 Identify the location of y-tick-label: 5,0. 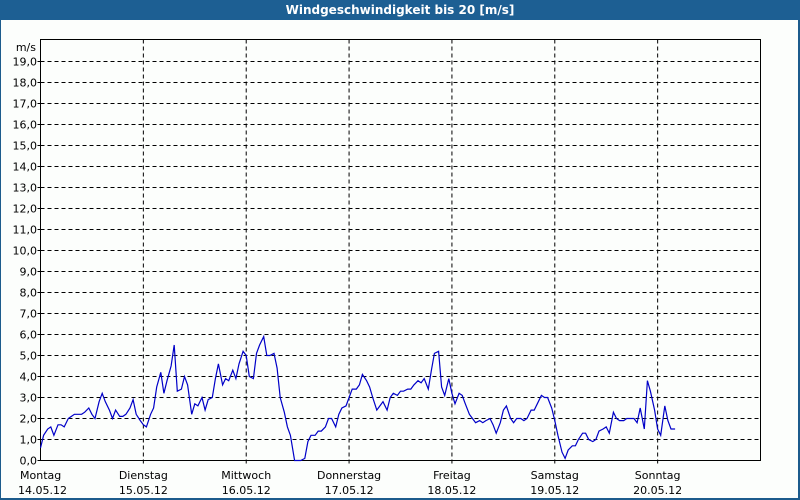
(29, 356).